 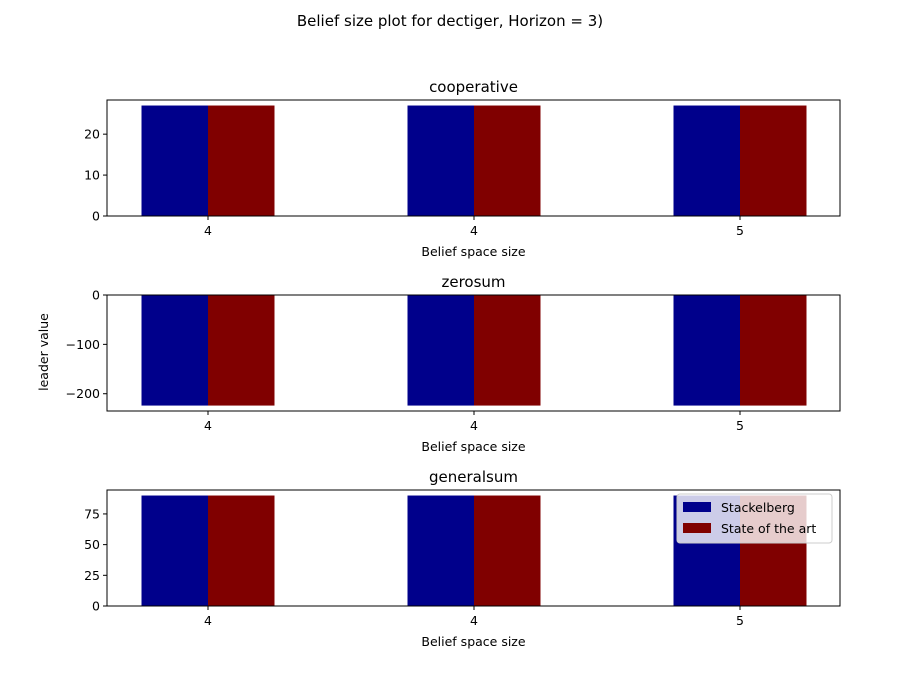 I want to click on panel-title-cooperative: cooperative, so click(x=473, y=87).